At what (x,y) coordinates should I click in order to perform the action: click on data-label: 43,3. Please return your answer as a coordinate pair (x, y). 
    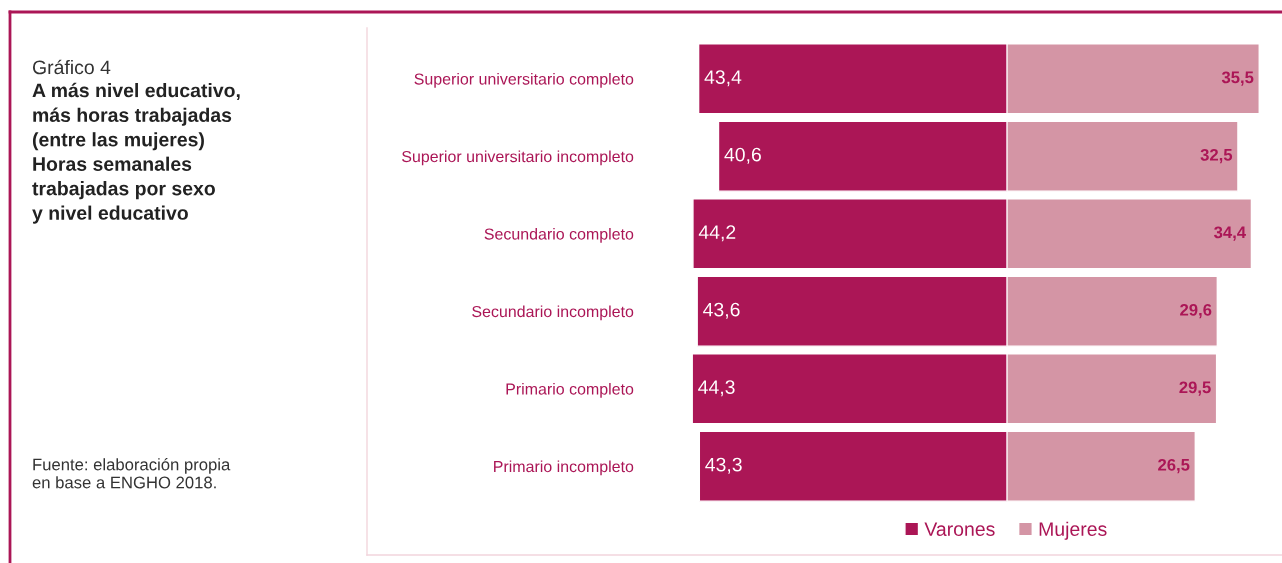
    Looking at the image, I should click on (723, 465).